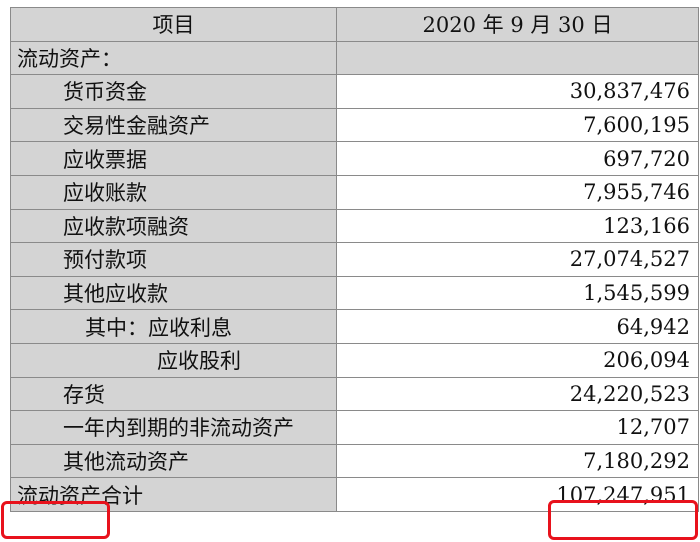  I want to click on table-header-row: 项目 2020 年 9 月 30 日, so click(354, 24).